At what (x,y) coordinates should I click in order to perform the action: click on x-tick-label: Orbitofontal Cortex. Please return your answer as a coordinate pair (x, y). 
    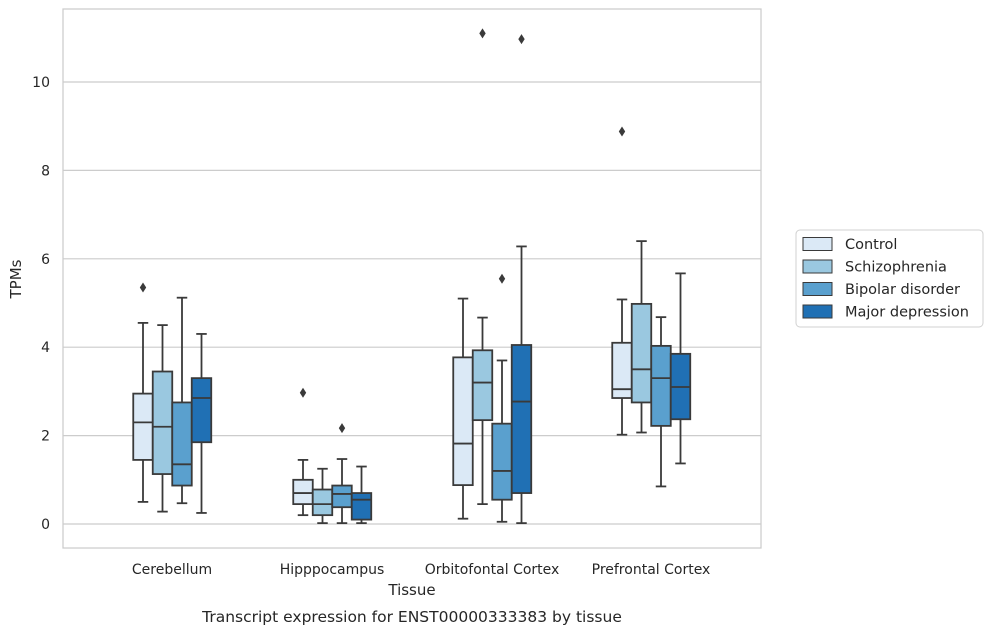
    Looking at the image, I should click on (492, 570).